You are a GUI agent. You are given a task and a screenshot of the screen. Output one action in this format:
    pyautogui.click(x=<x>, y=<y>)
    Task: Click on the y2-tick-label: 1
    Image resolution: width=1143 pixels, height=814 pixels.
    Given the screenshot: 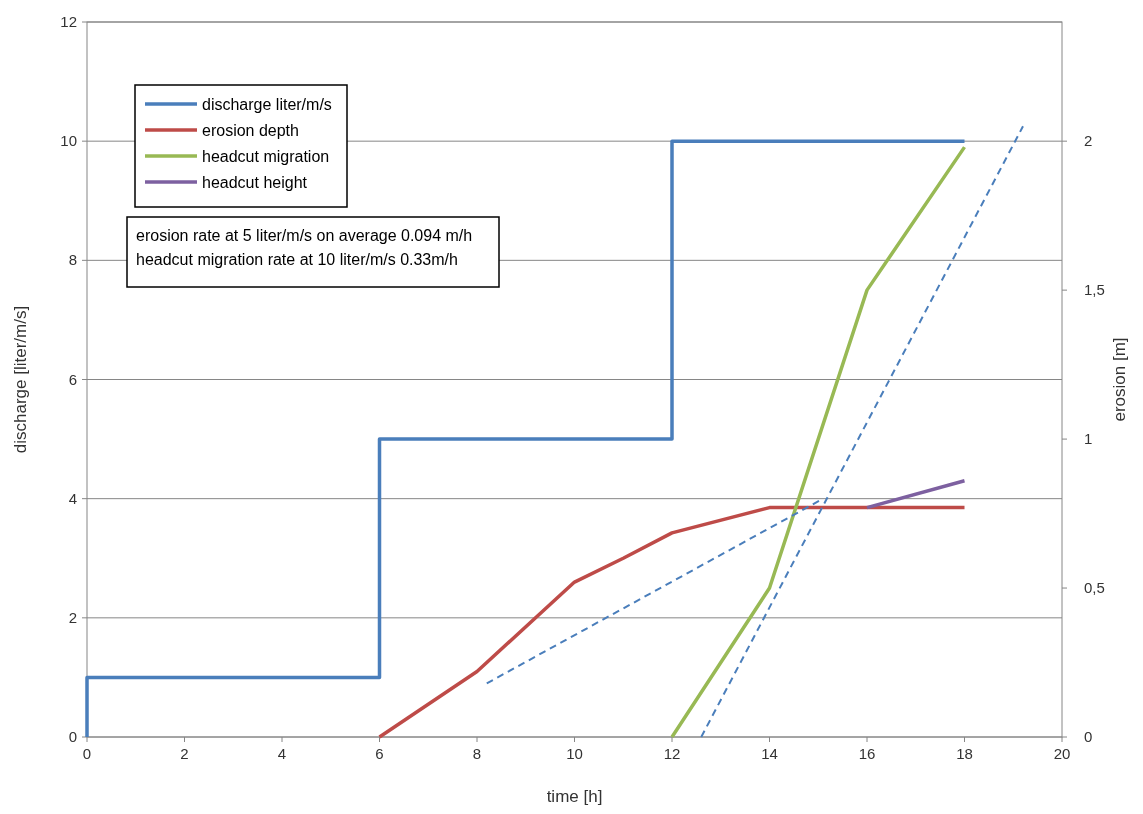 What is the action you would take?
    pyautogui.click(x=1088, y=439)
    